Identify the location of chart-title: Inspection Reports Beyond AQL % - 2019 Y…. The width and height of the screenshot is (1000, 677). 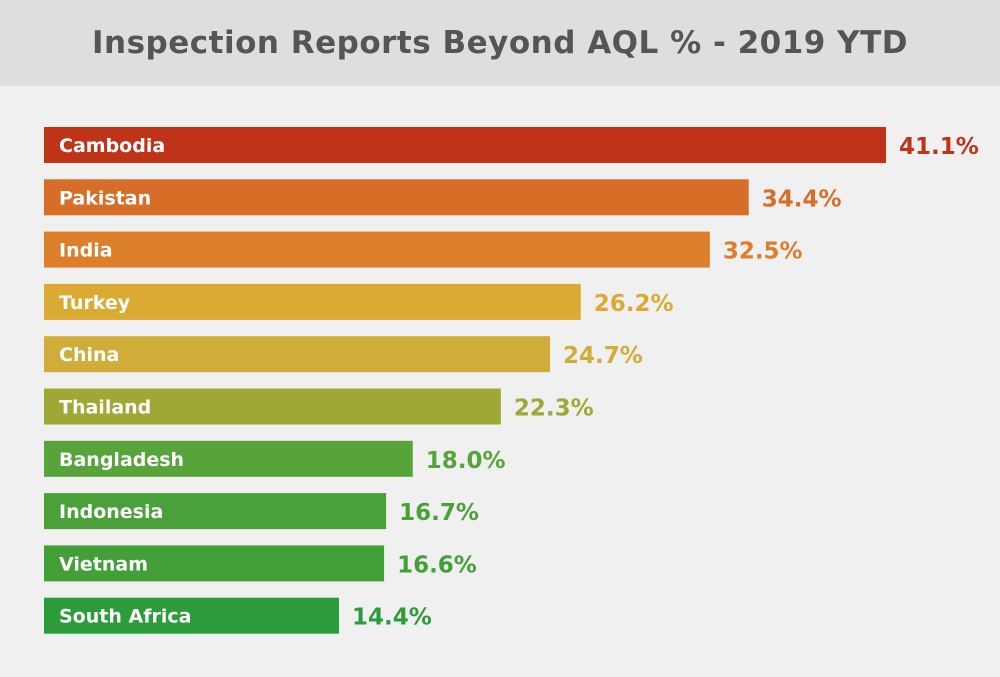
(500, 43).